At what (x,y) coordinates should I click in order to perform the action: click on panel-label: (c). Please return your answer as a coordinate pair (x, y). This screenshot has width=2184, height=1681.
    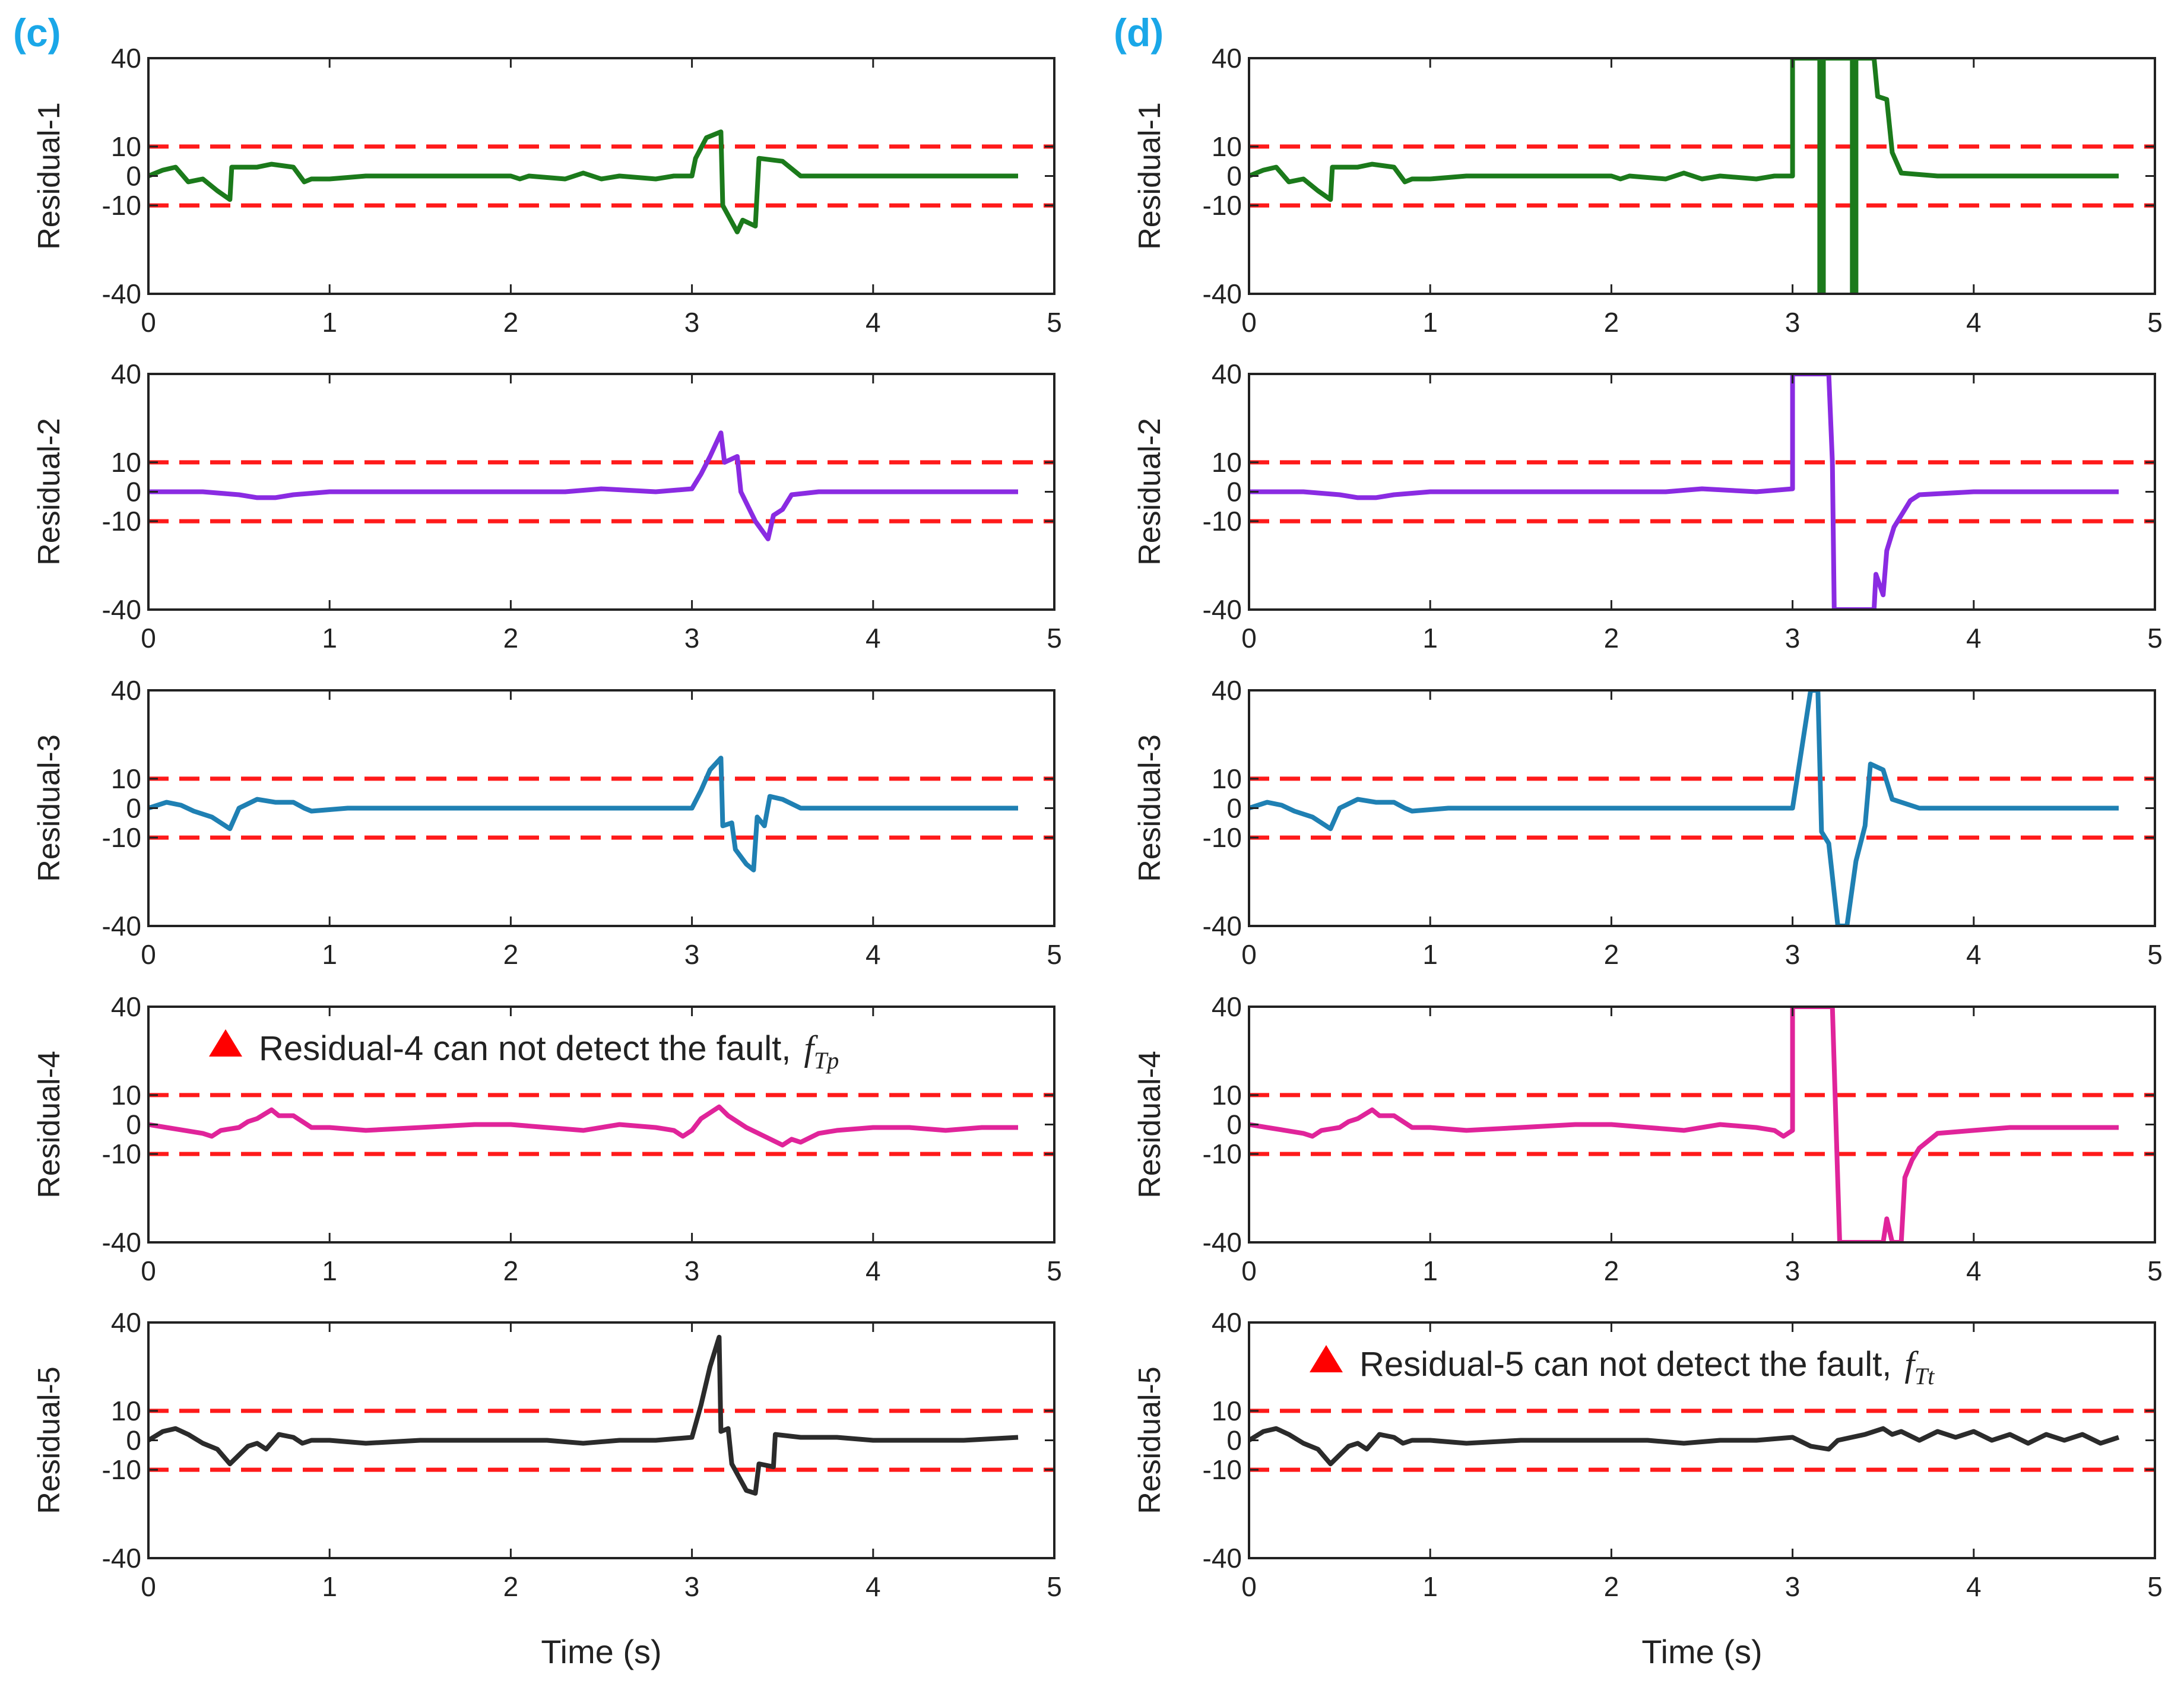
    Looking at the image, I should click on (37, 33).